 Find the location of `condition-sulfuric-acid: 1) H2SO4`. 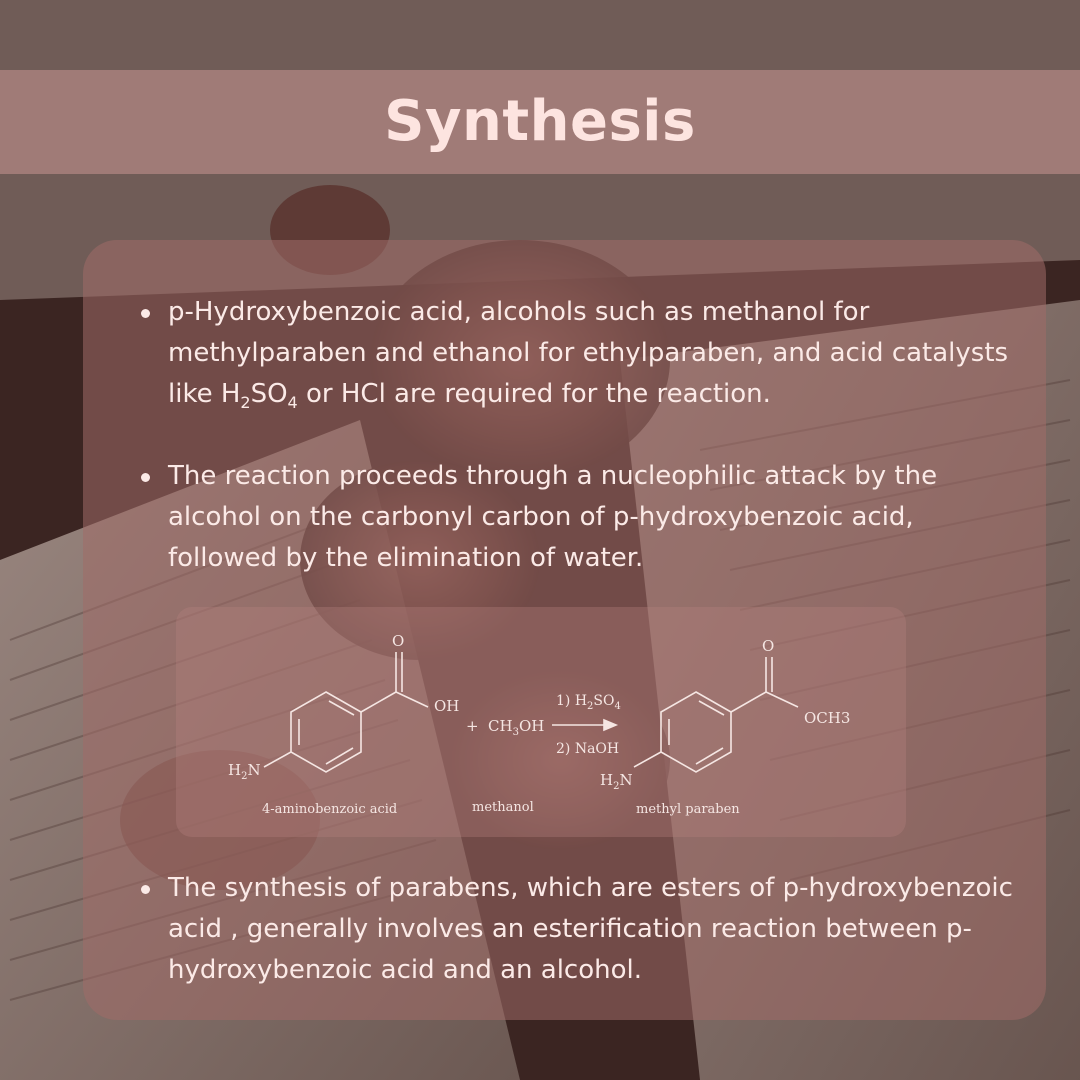

condition-sulfuric-acid: 1) H2SO4 is located at coordinates (588, 702).